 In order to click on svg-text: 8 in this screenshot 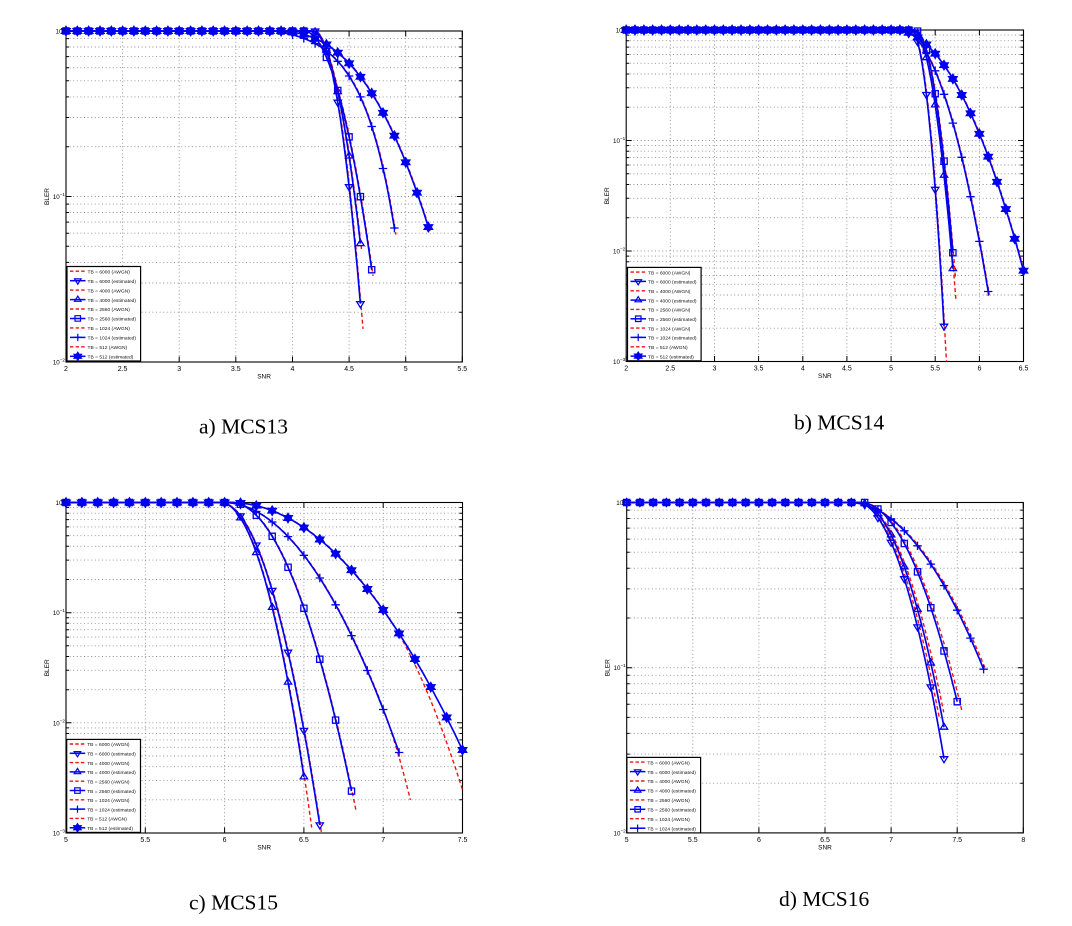, I will do `click(1023, 840)`.